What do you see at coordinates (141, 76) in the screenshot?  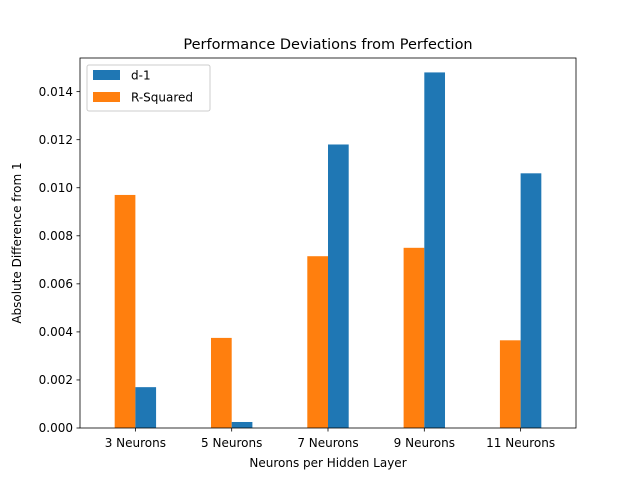 I see `legend-label-0: d-1` at bounding box center [141, 76].